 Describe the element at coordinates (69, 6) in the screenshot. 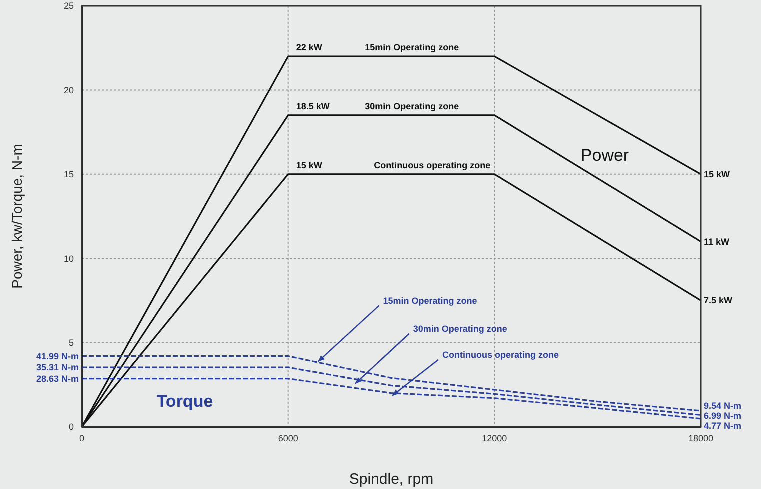

I see `y-tick-label: 25` at that location.